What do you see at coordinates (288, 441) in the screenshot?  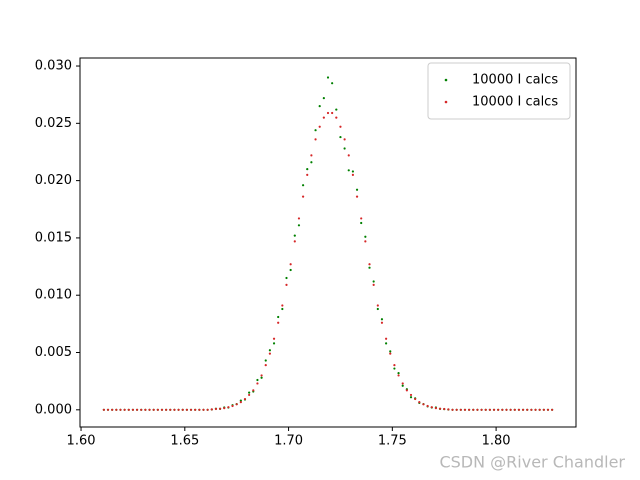 I see `x-tick-label: 1.70` at bounding box center [288, 441].